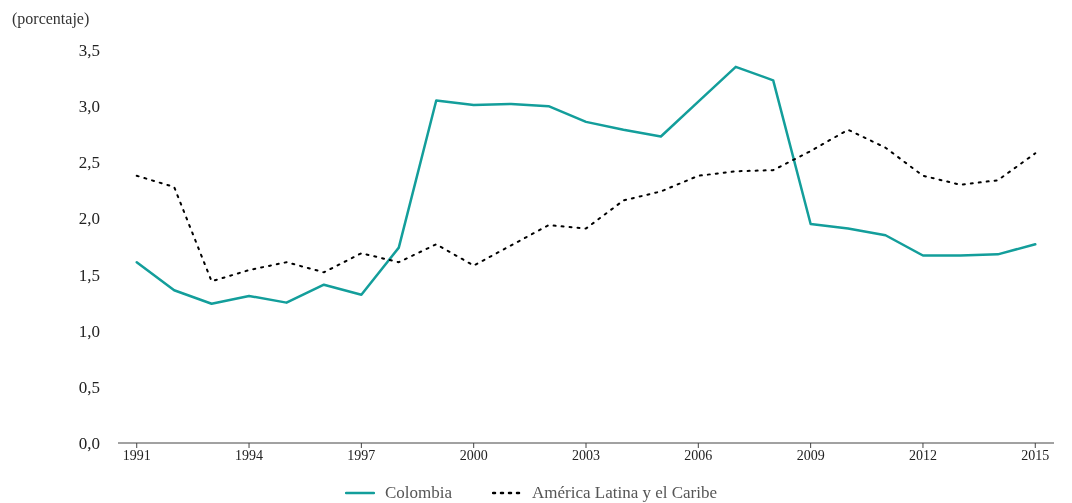  What do you see at coordinates (418, 493) in the screenshot?
I see `legend-label: Colombia` at bounding box center [418, 493].